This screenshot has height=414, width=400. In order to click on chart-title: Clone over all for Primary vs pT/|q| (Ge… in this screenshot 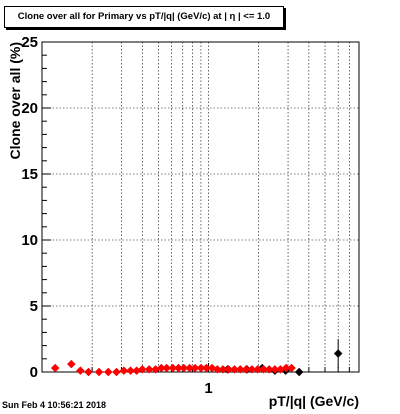, I will do `click(144, 16)`.